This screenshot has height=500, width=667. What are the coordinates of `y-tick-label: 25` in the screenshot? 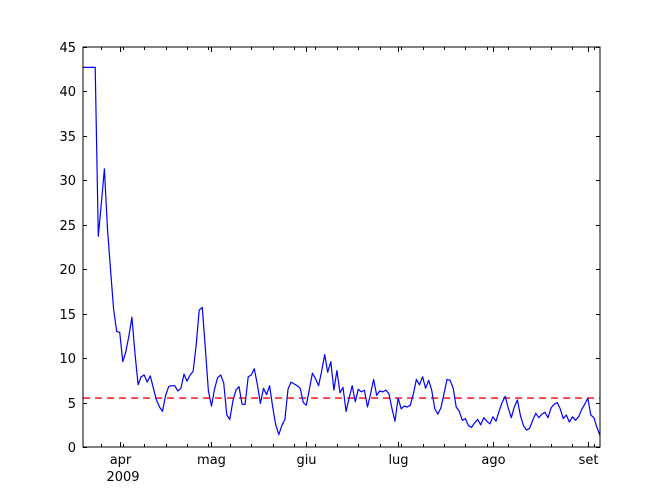 It's located at (67, 226).